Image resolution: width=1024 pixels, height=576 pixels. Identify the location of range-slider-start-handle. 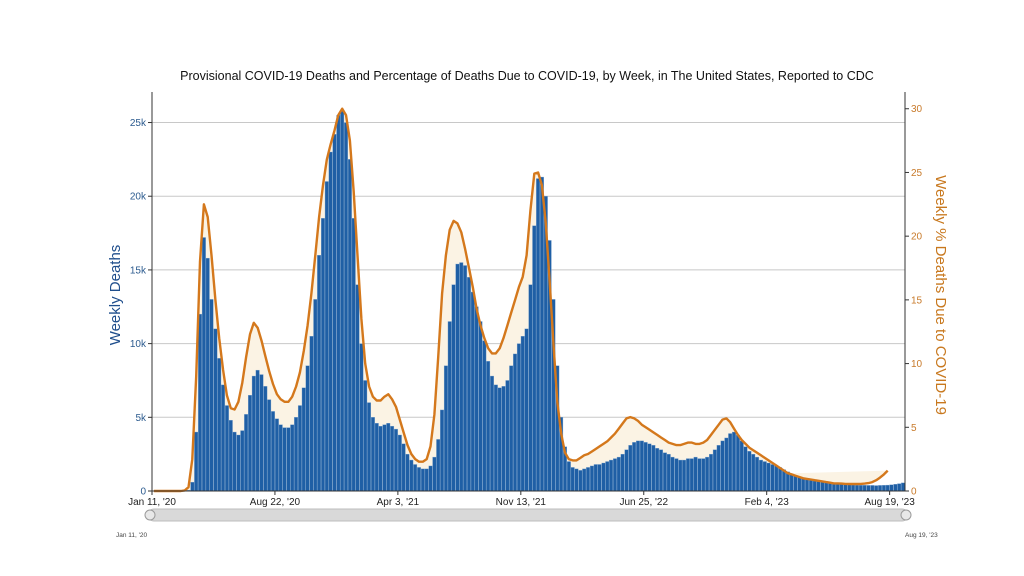
(150, 515).